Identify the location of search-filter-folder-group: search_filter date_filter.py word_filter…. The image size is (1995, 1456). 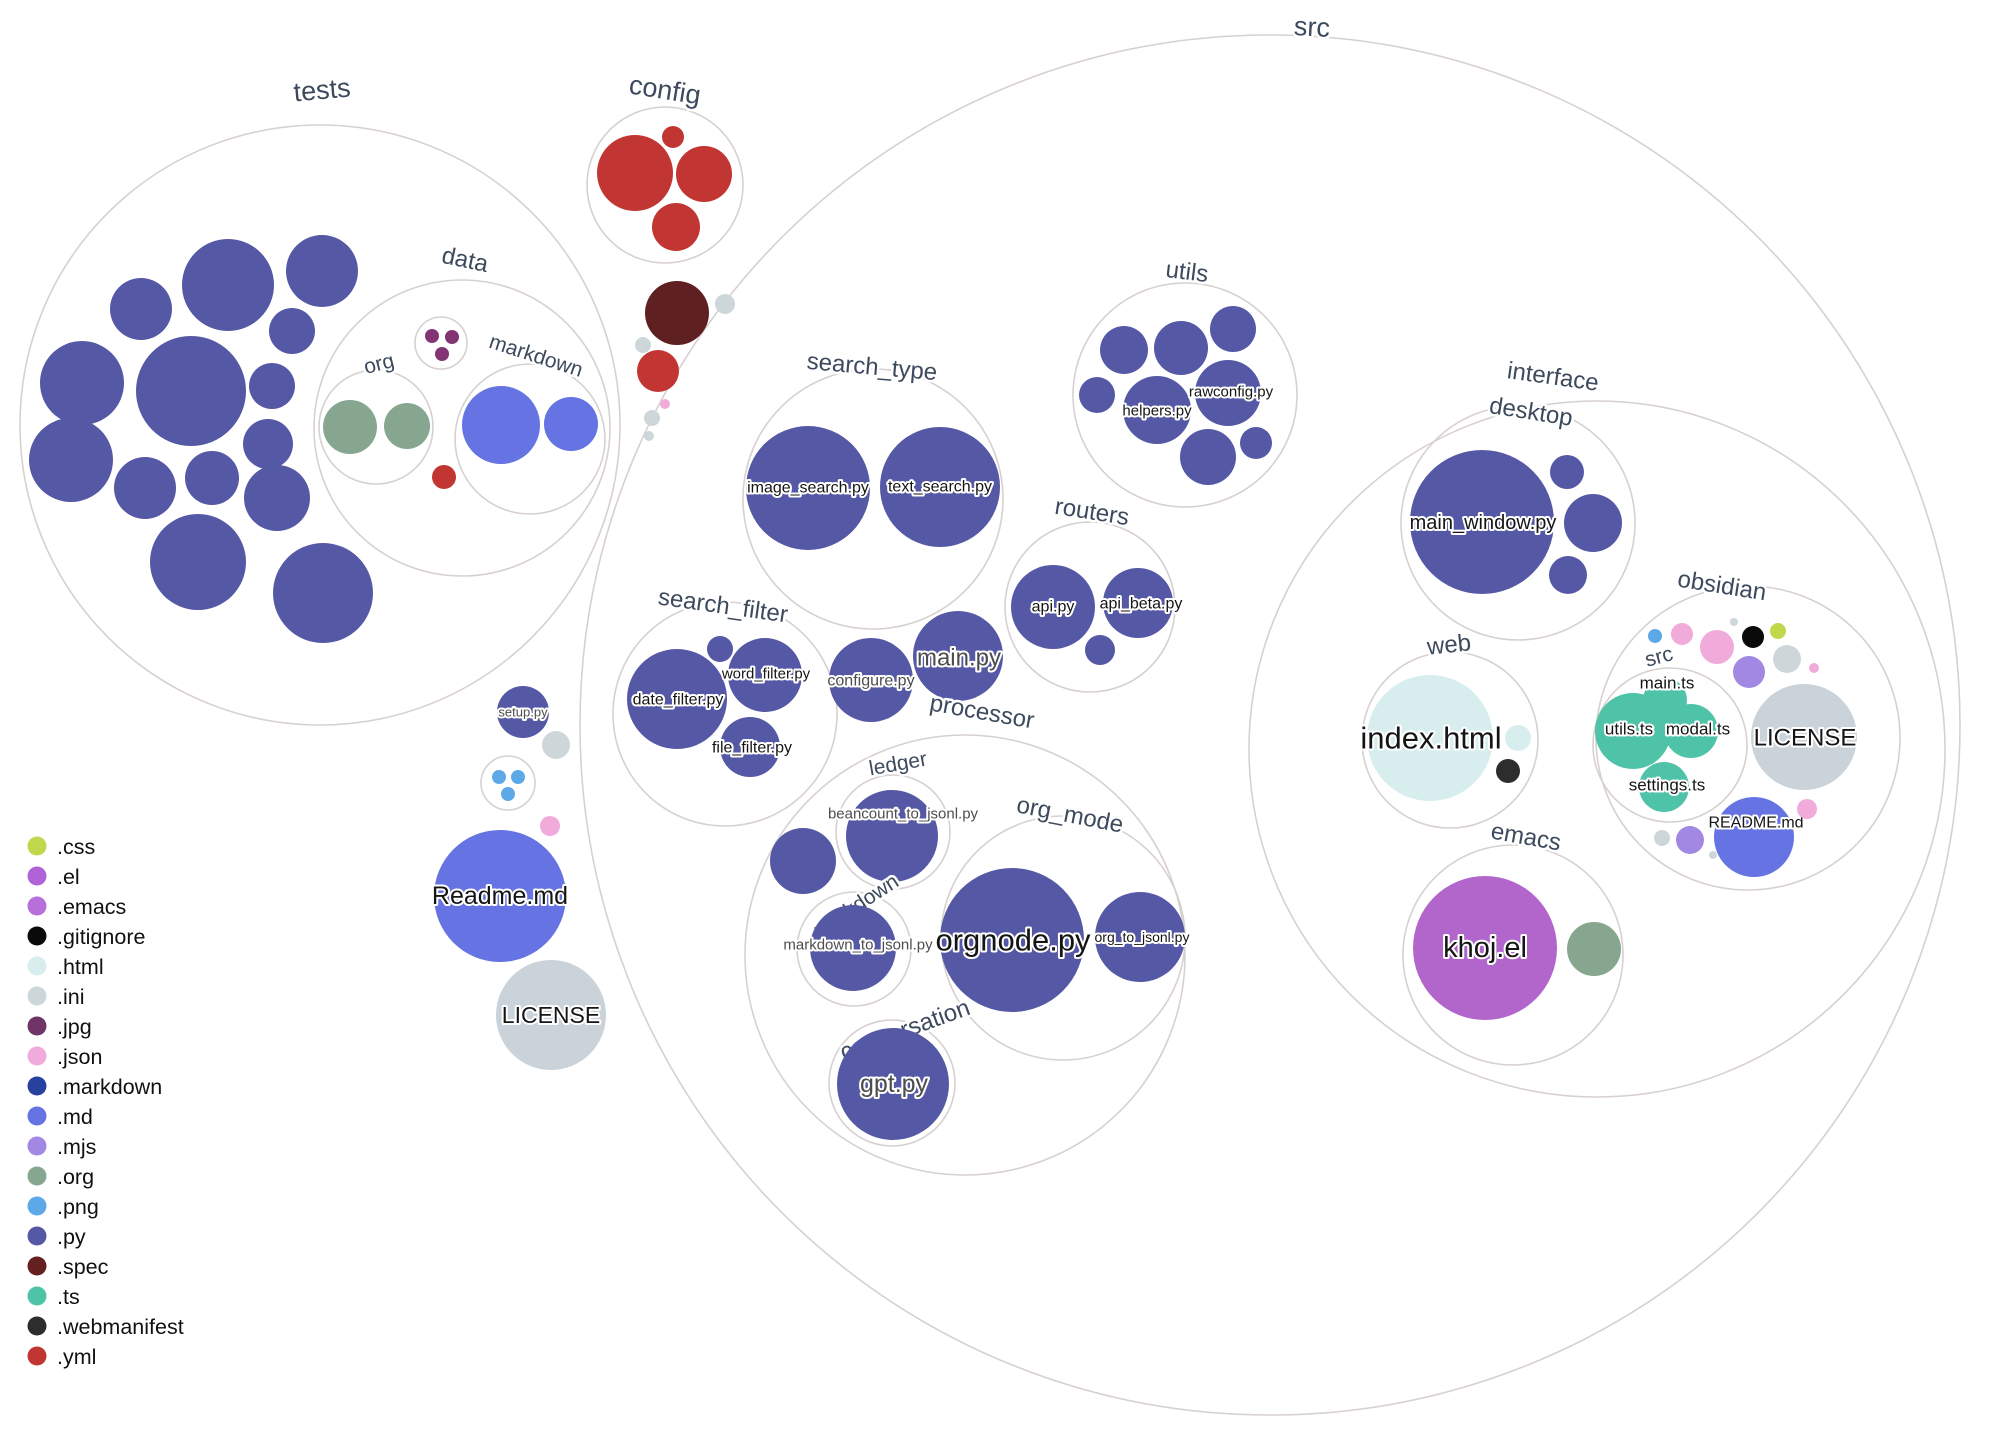
(725, 704).